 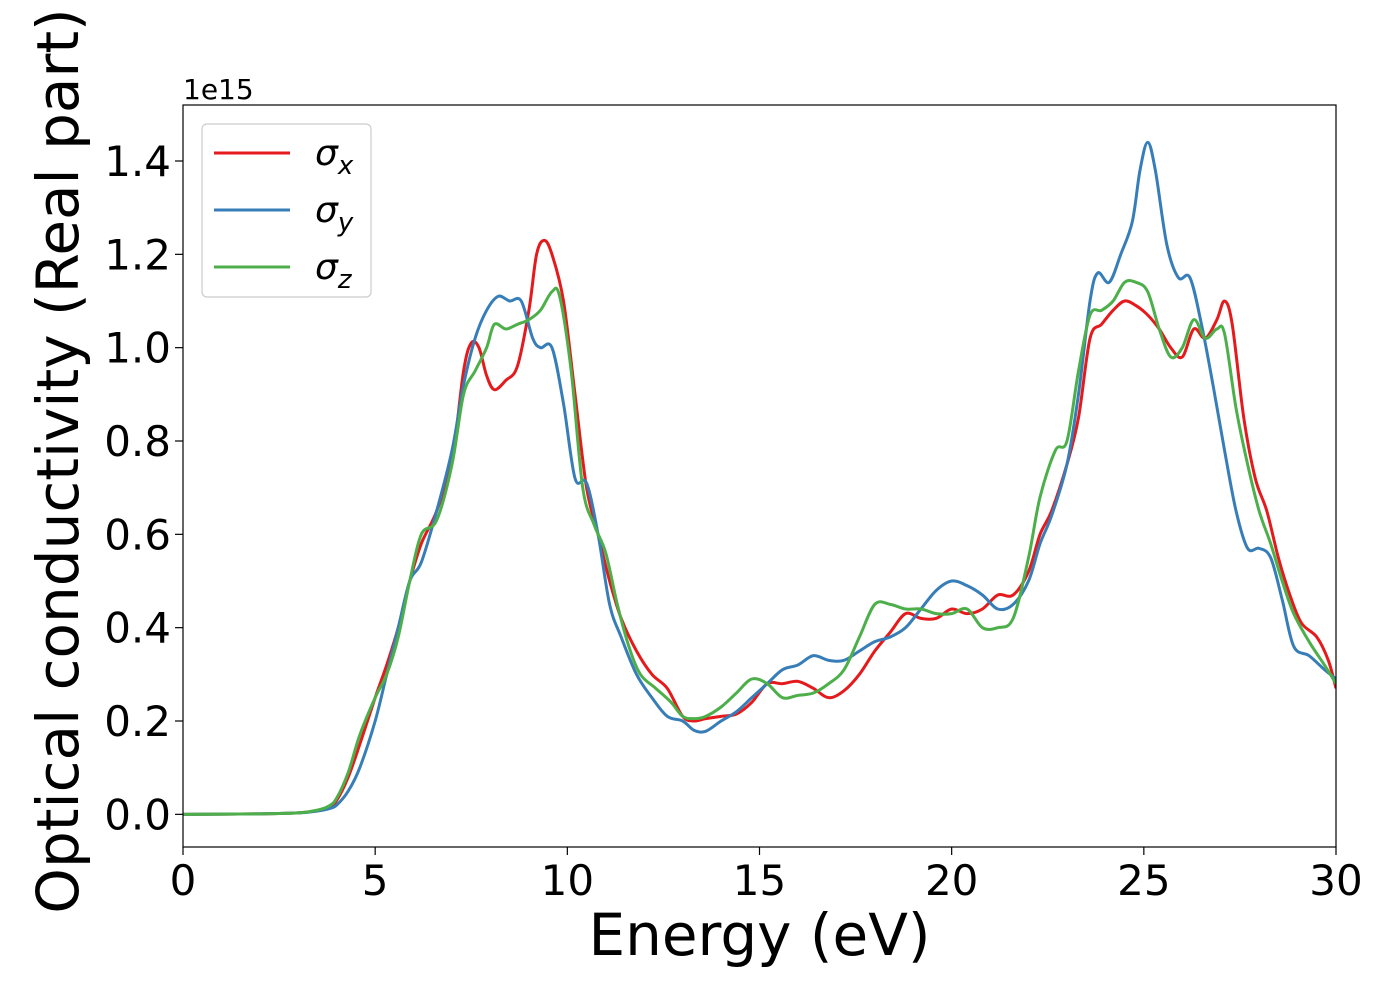 I want to click on y-axis-ticks: 0.0 0.2 0.4 0.6 0.8 1.0 1.2 1.4, so click(x=143, y=488).